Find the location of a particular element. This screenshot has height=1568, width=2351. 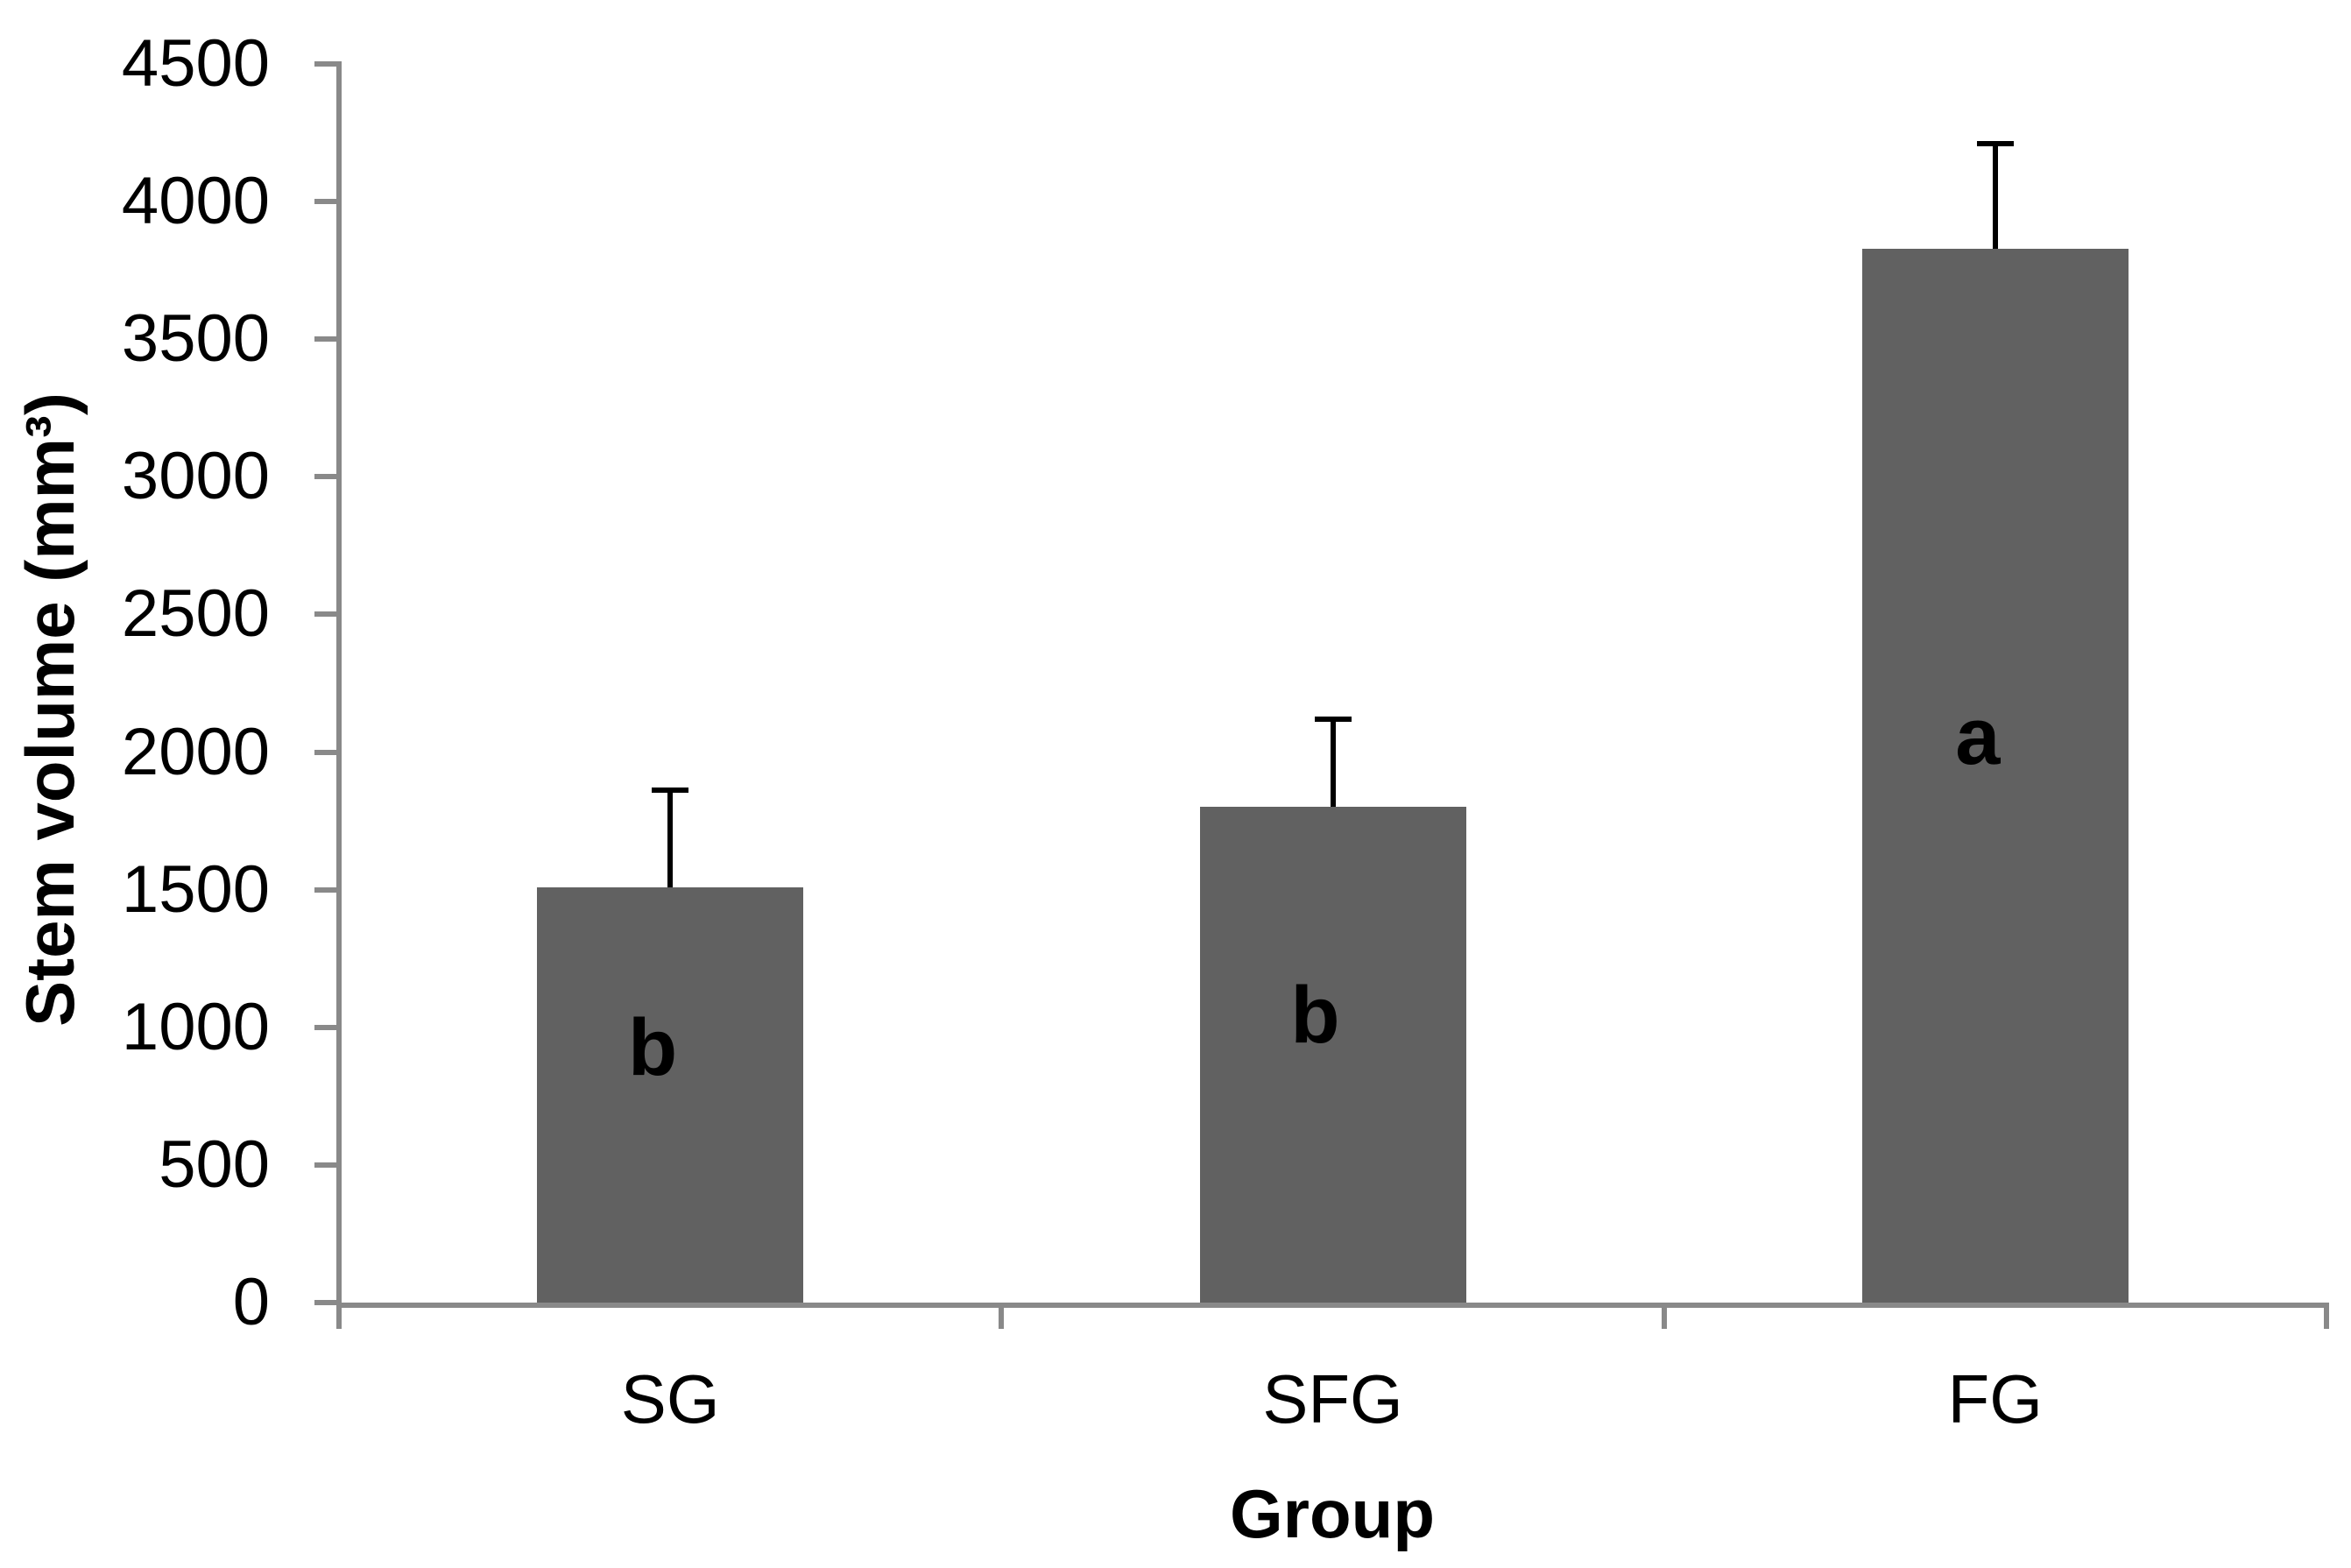

x-category-label: SFG is located at coordinates (1333, 1398).